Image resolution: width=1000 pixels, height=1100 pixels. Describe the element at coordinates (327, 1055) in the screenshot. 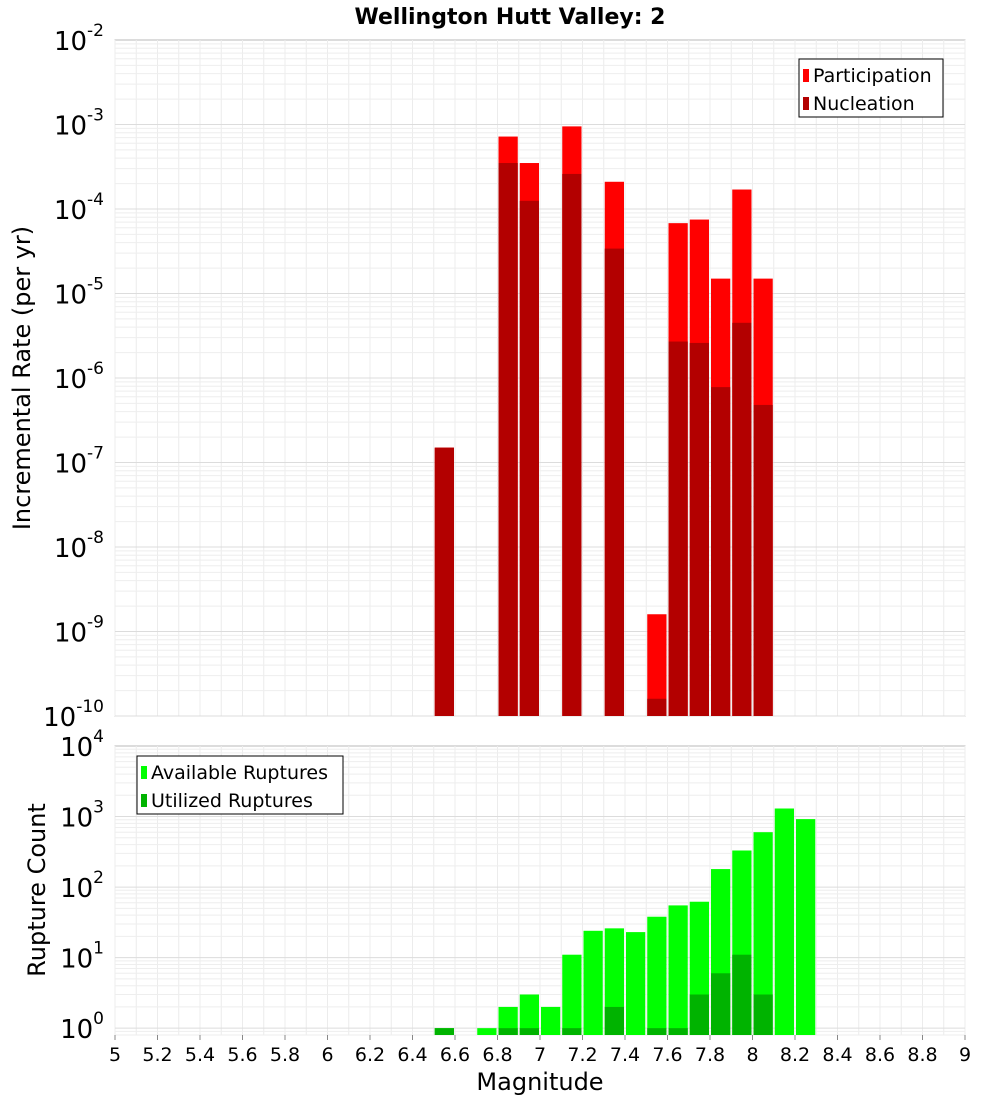

I see `x-tick-label: 6` at that location.